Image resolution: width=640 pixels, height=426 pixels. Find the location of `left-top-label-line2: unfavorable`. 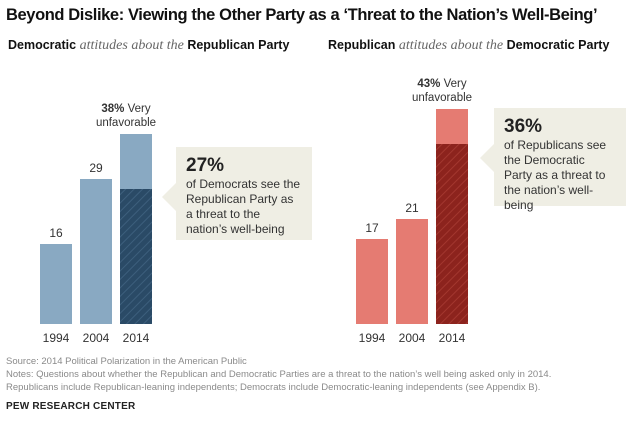

left-top-label-line2: unfavorable is located at coordinates (126, 123).